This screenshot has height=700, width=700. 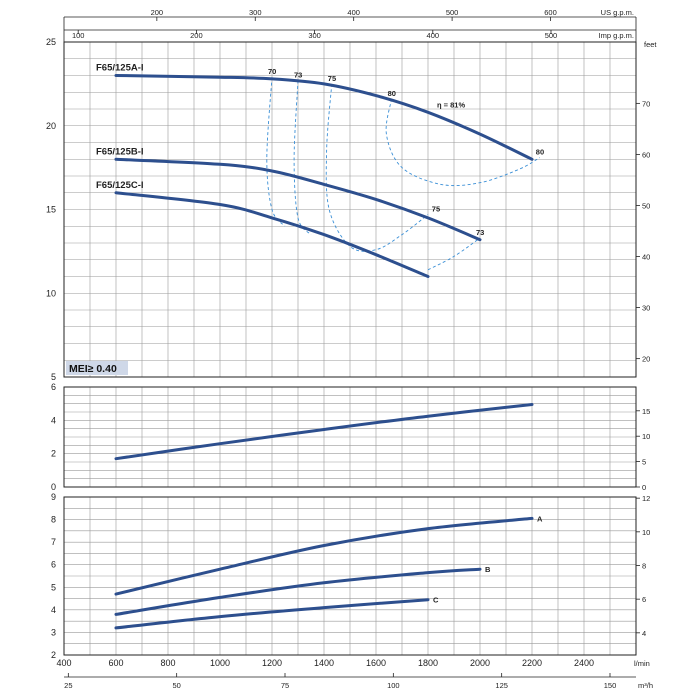 I want to click on flow-lmin-tick-label: 1600, so click(x=376, y=663).